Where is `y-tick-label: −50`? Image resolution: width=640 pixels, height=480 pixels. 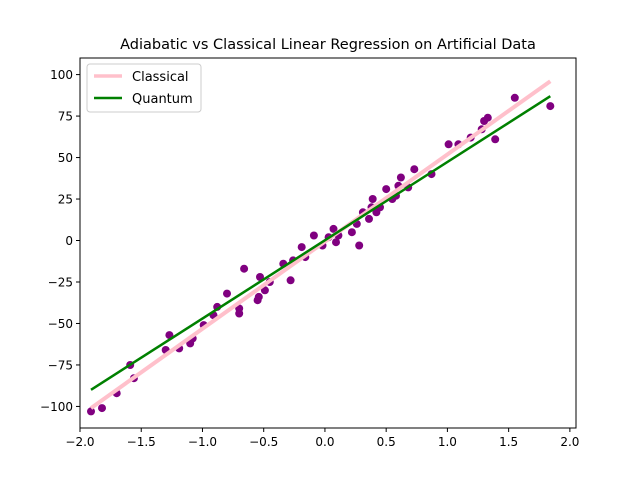 y-tick-label: −50 is located at coordinates (60, 324).